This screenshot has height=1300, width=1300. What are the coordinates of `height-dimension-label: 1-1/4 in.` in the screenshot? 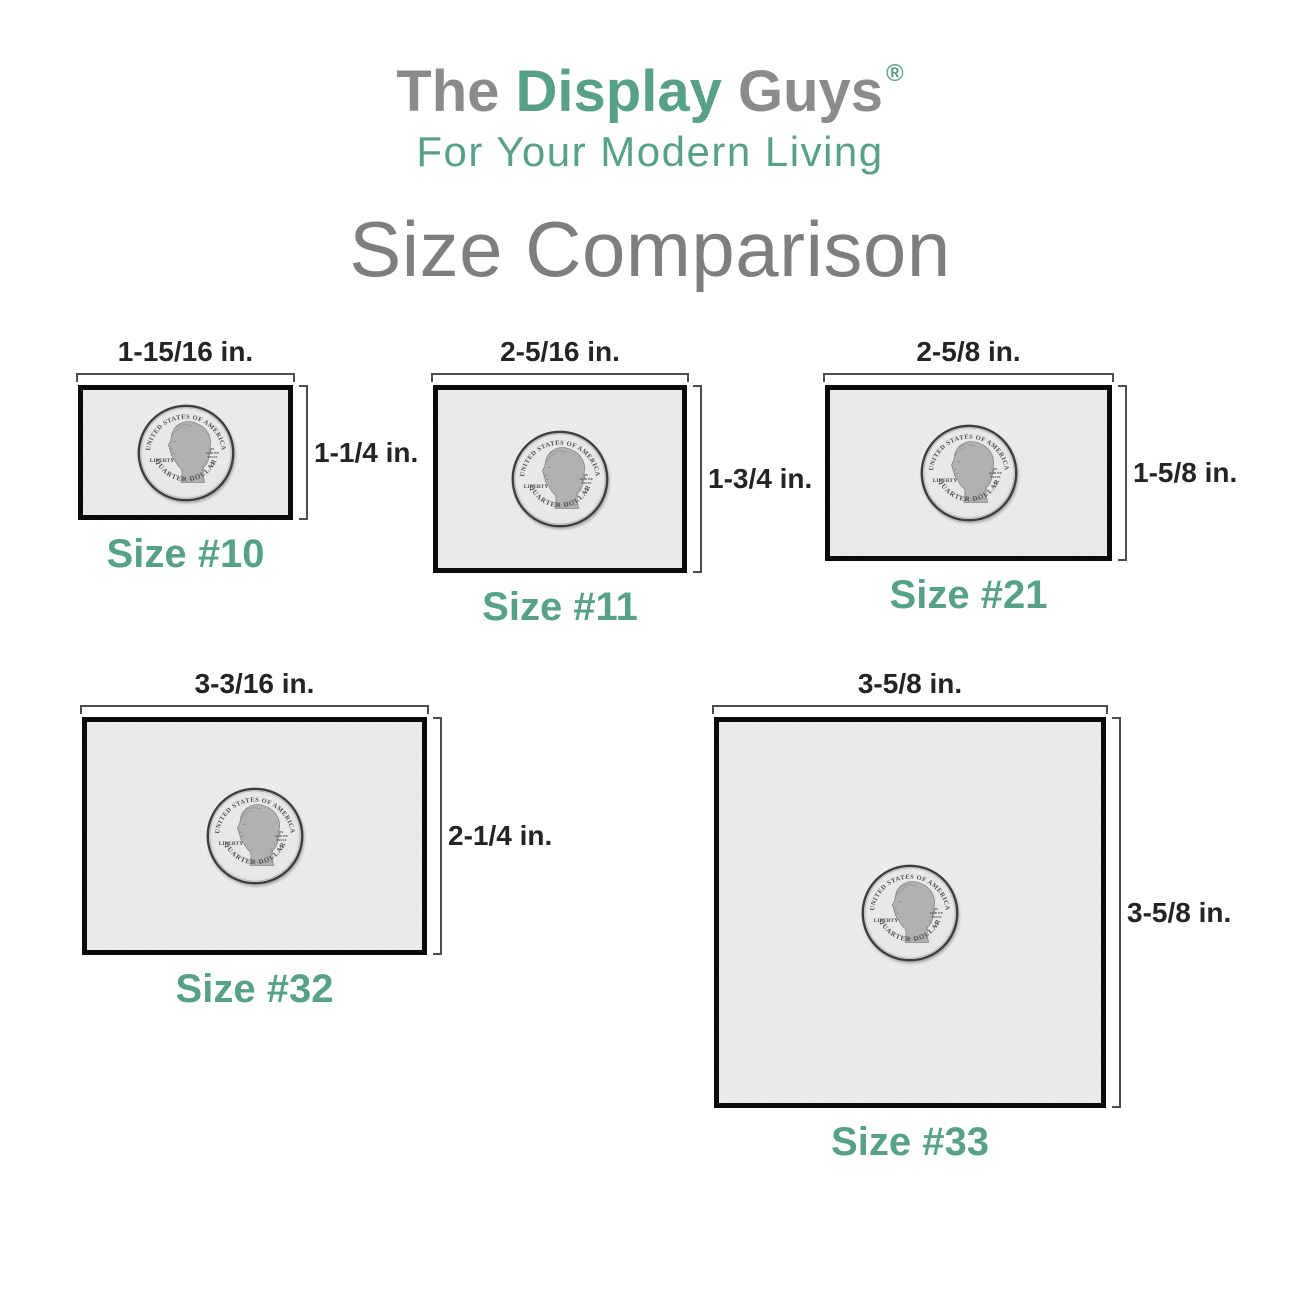 It's located at (366, 452).